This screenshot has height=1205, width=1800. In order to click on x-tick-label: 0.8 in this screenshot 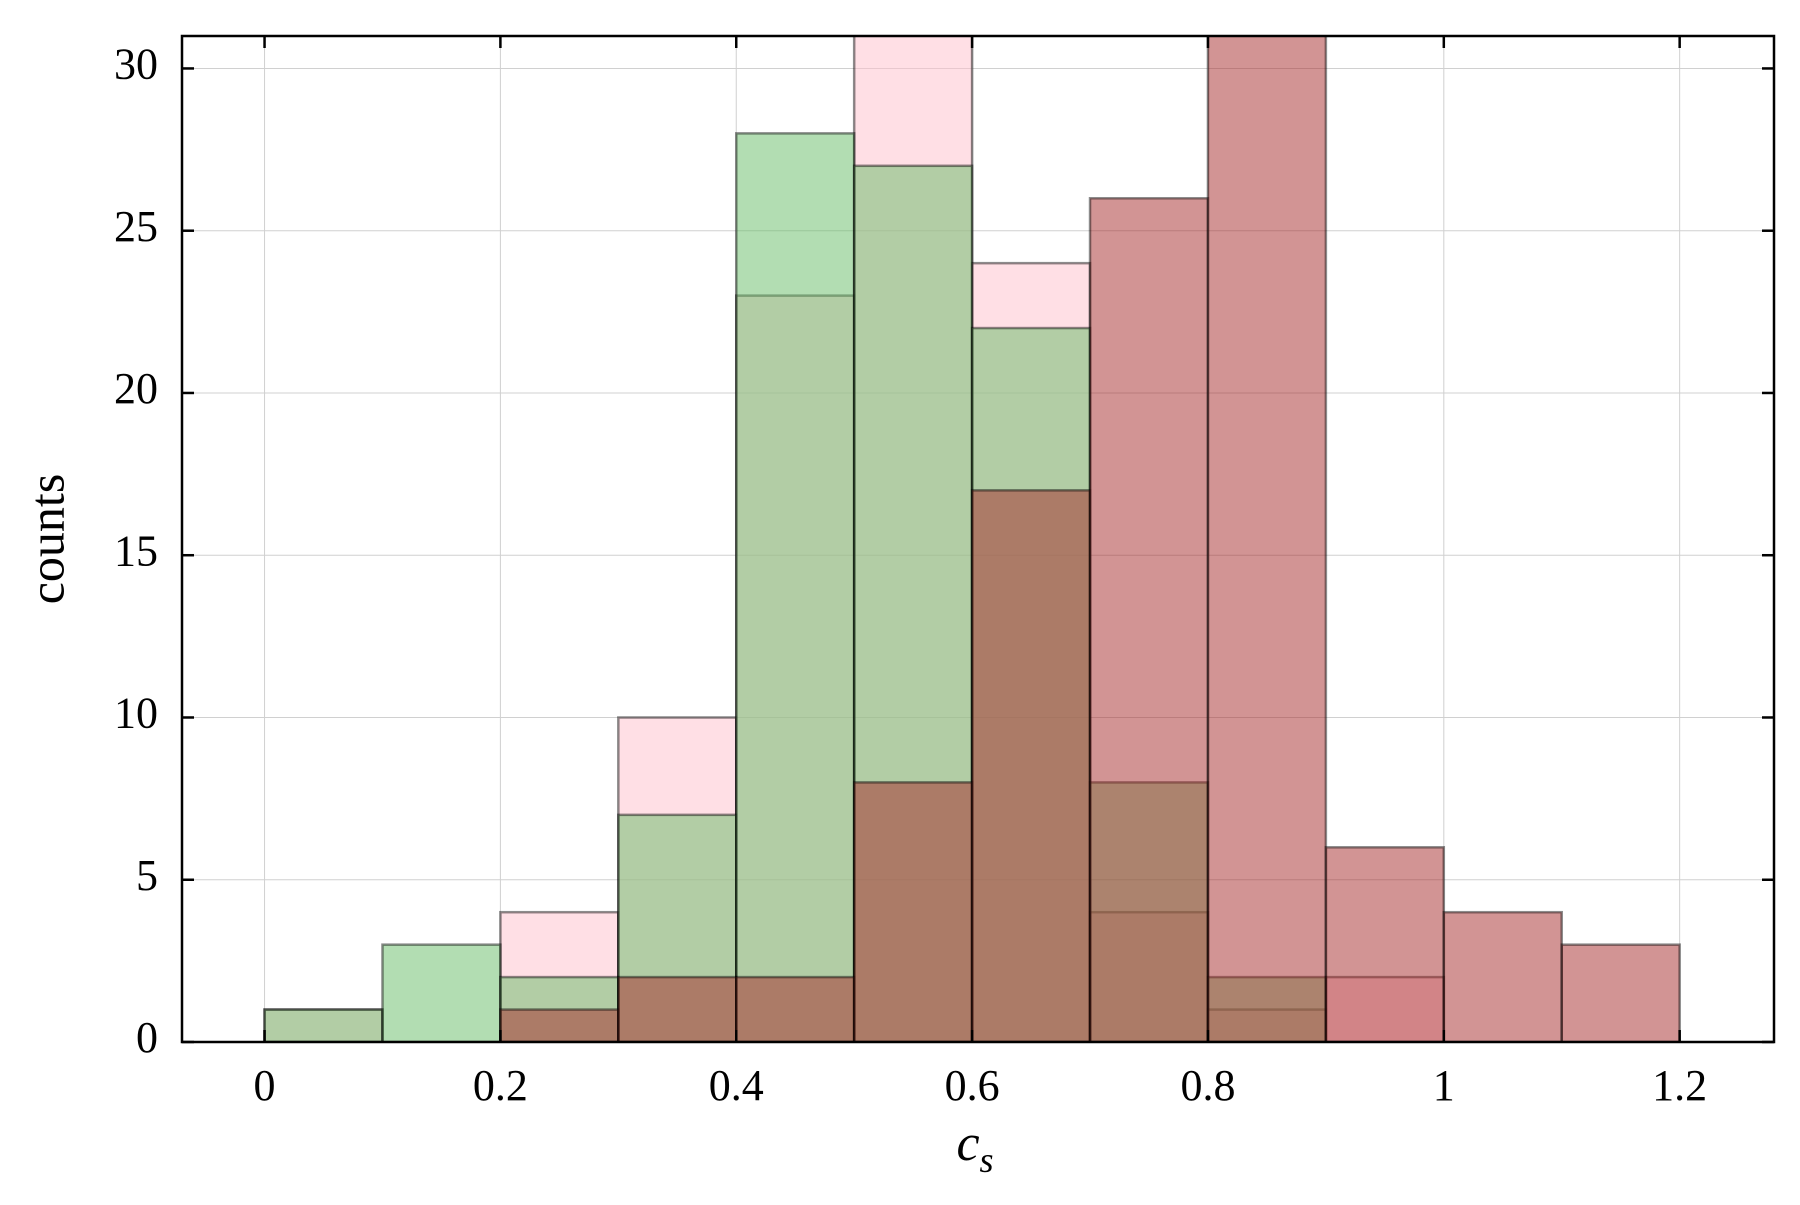, I will do `click(1207, 1085)`.